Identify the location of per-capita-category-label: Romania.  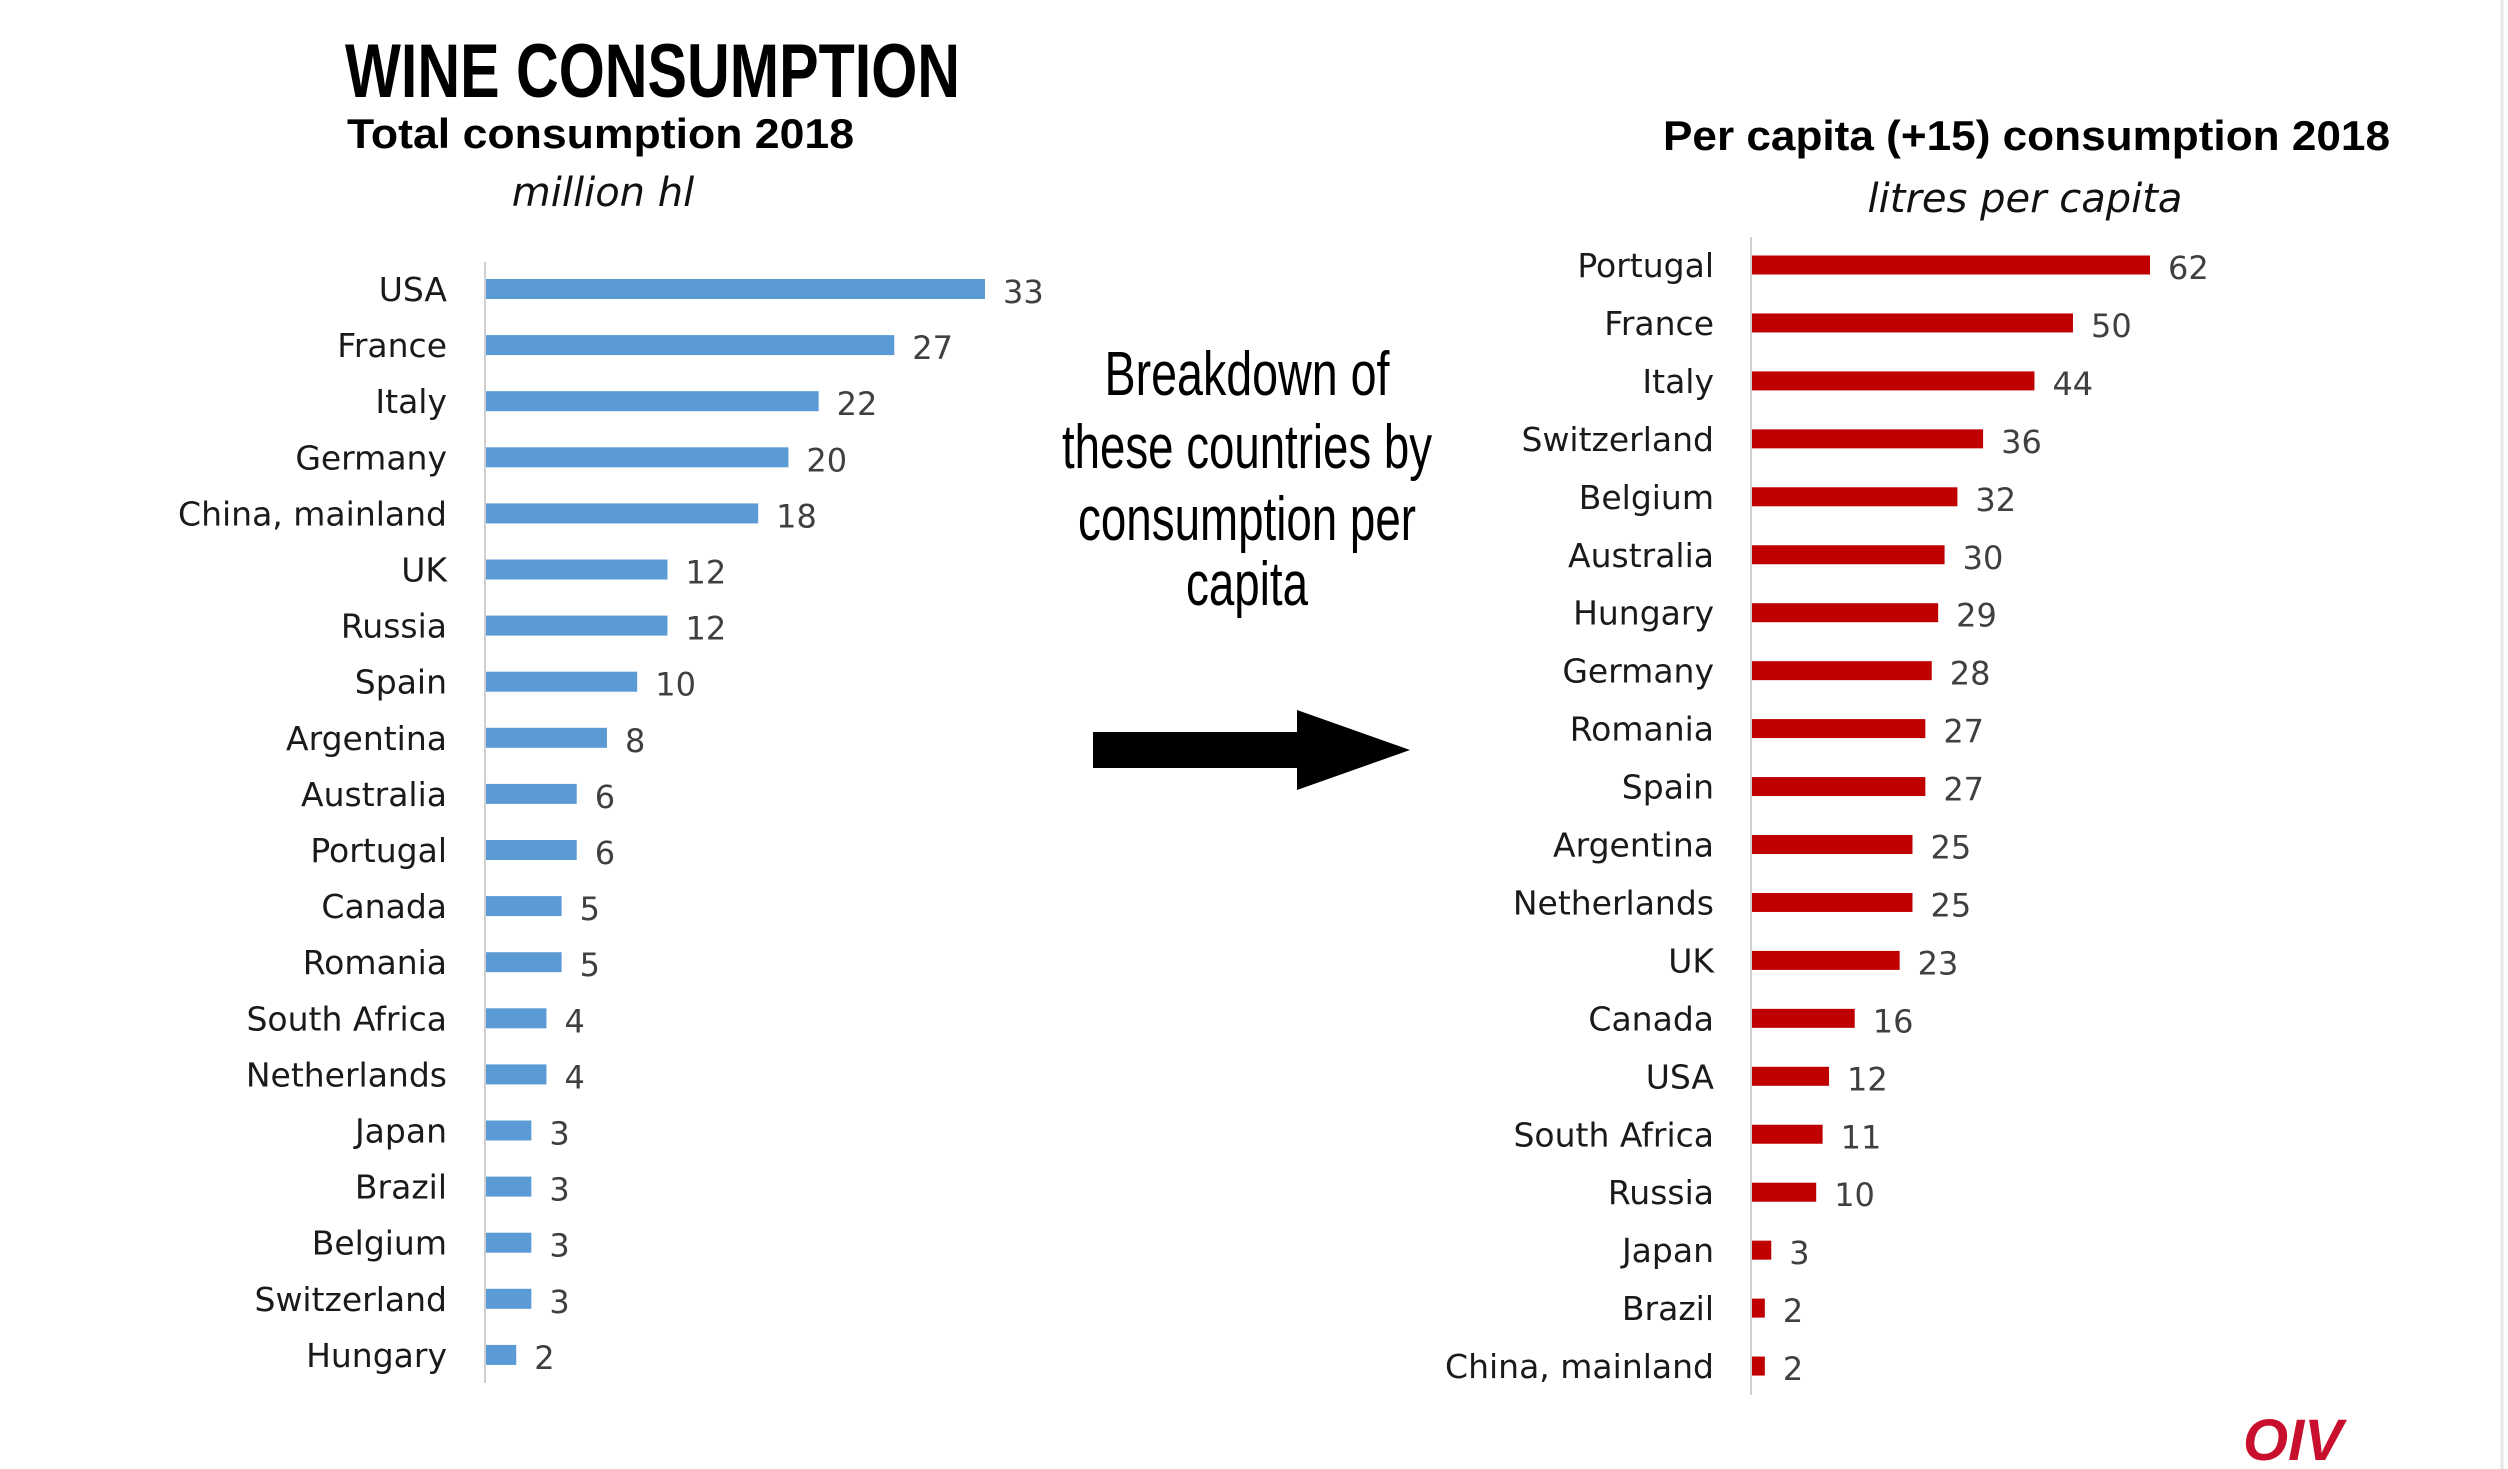
(1642, 729).